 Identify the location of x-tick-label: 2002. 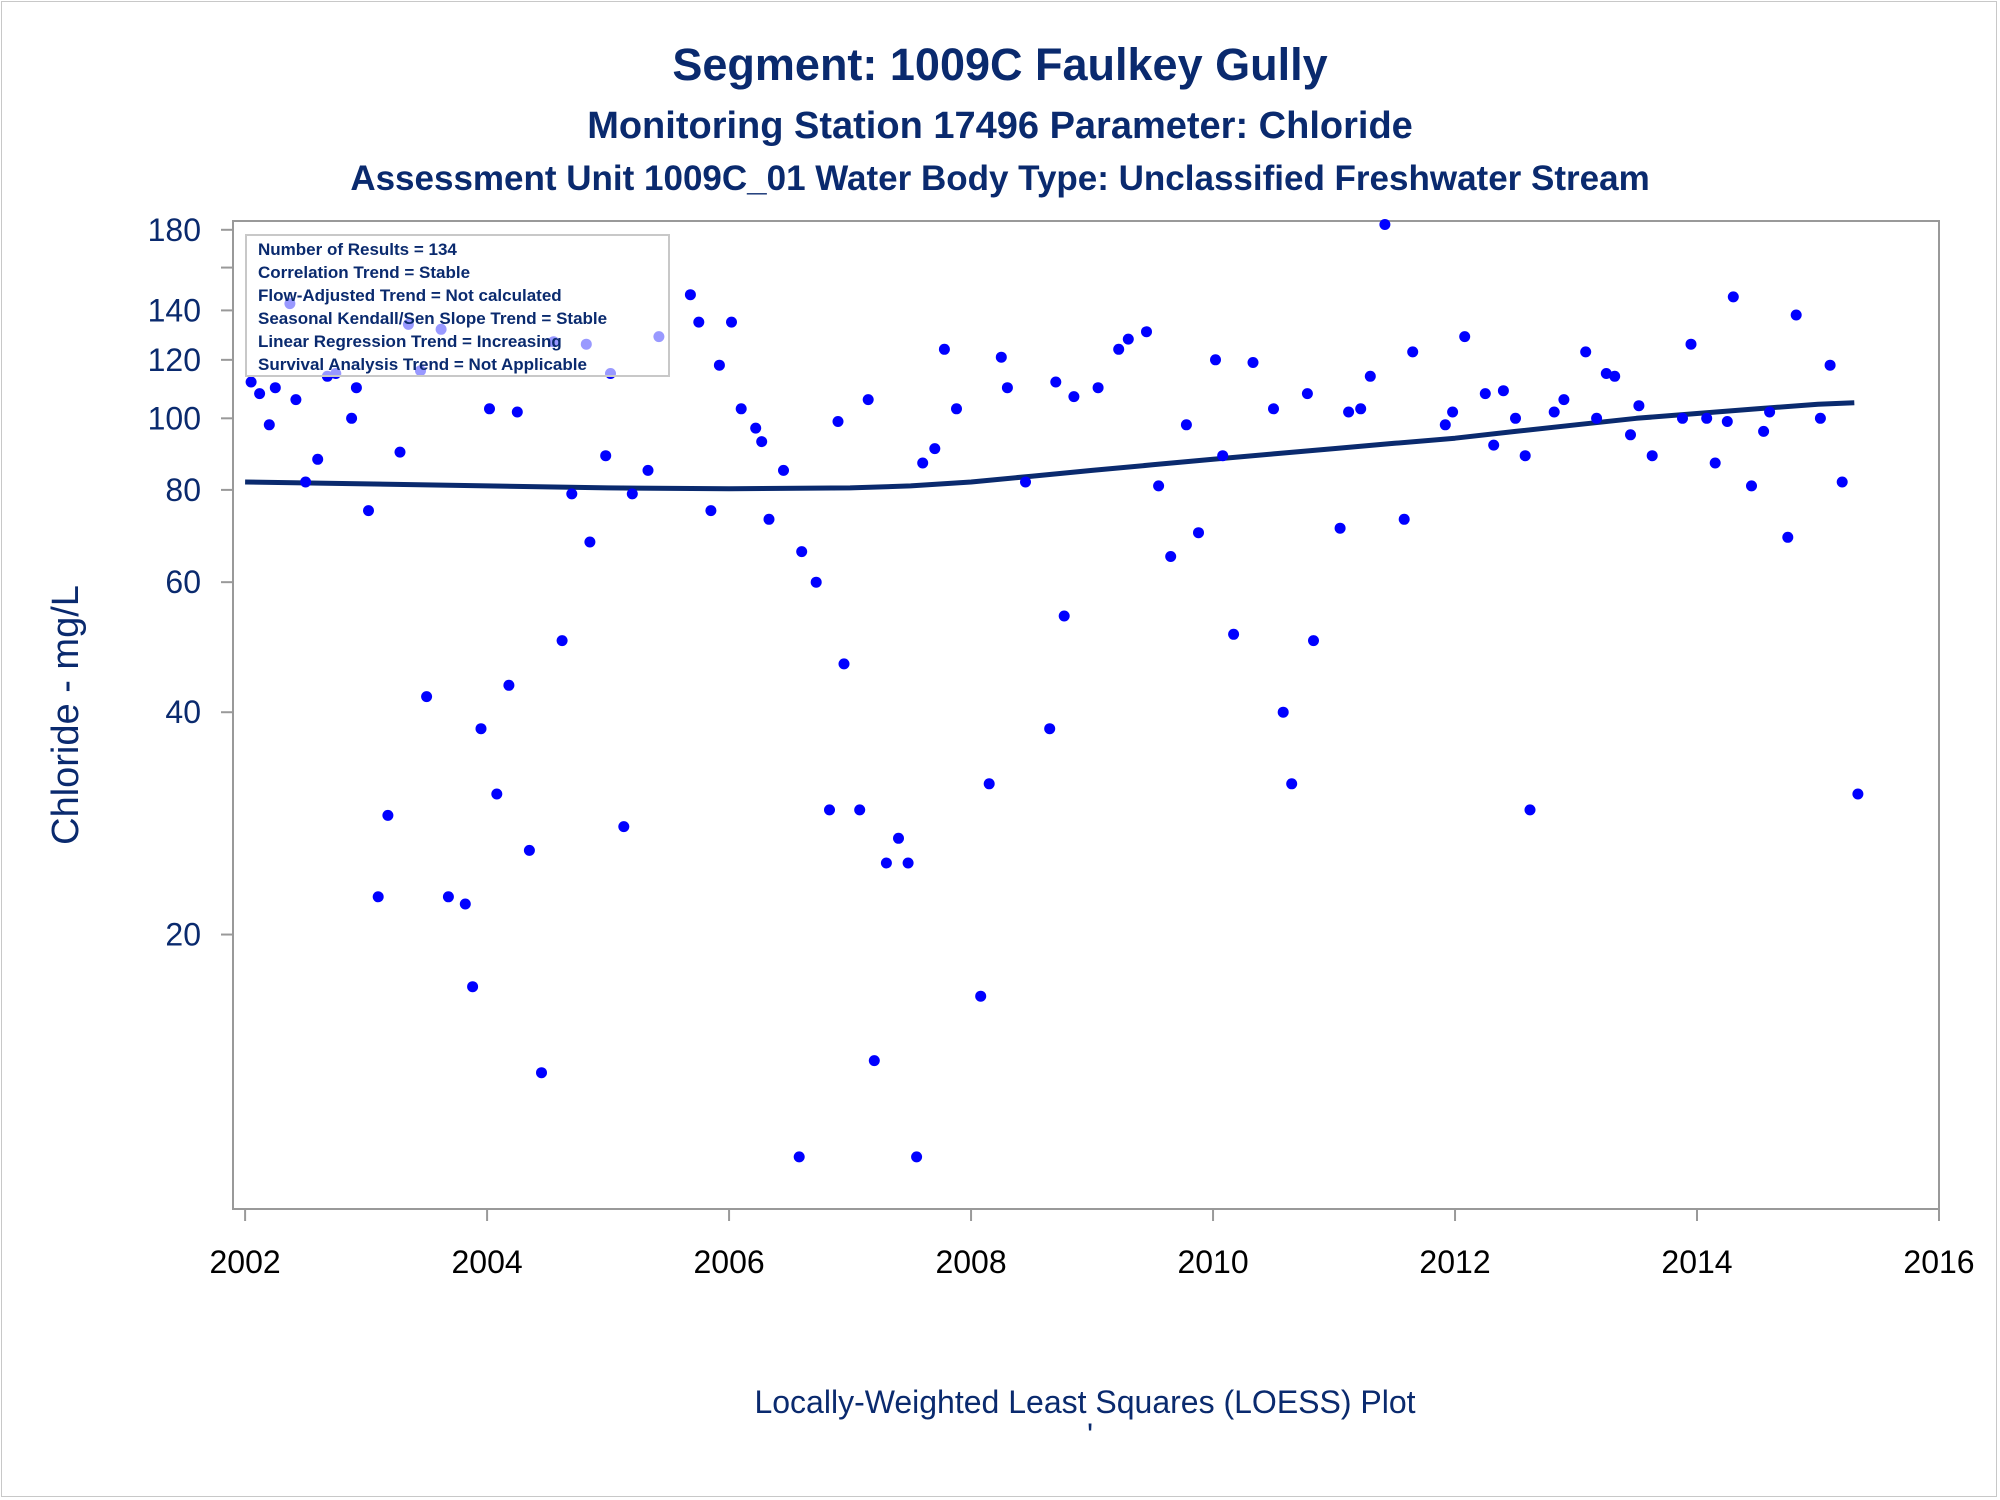
(245, 1262).